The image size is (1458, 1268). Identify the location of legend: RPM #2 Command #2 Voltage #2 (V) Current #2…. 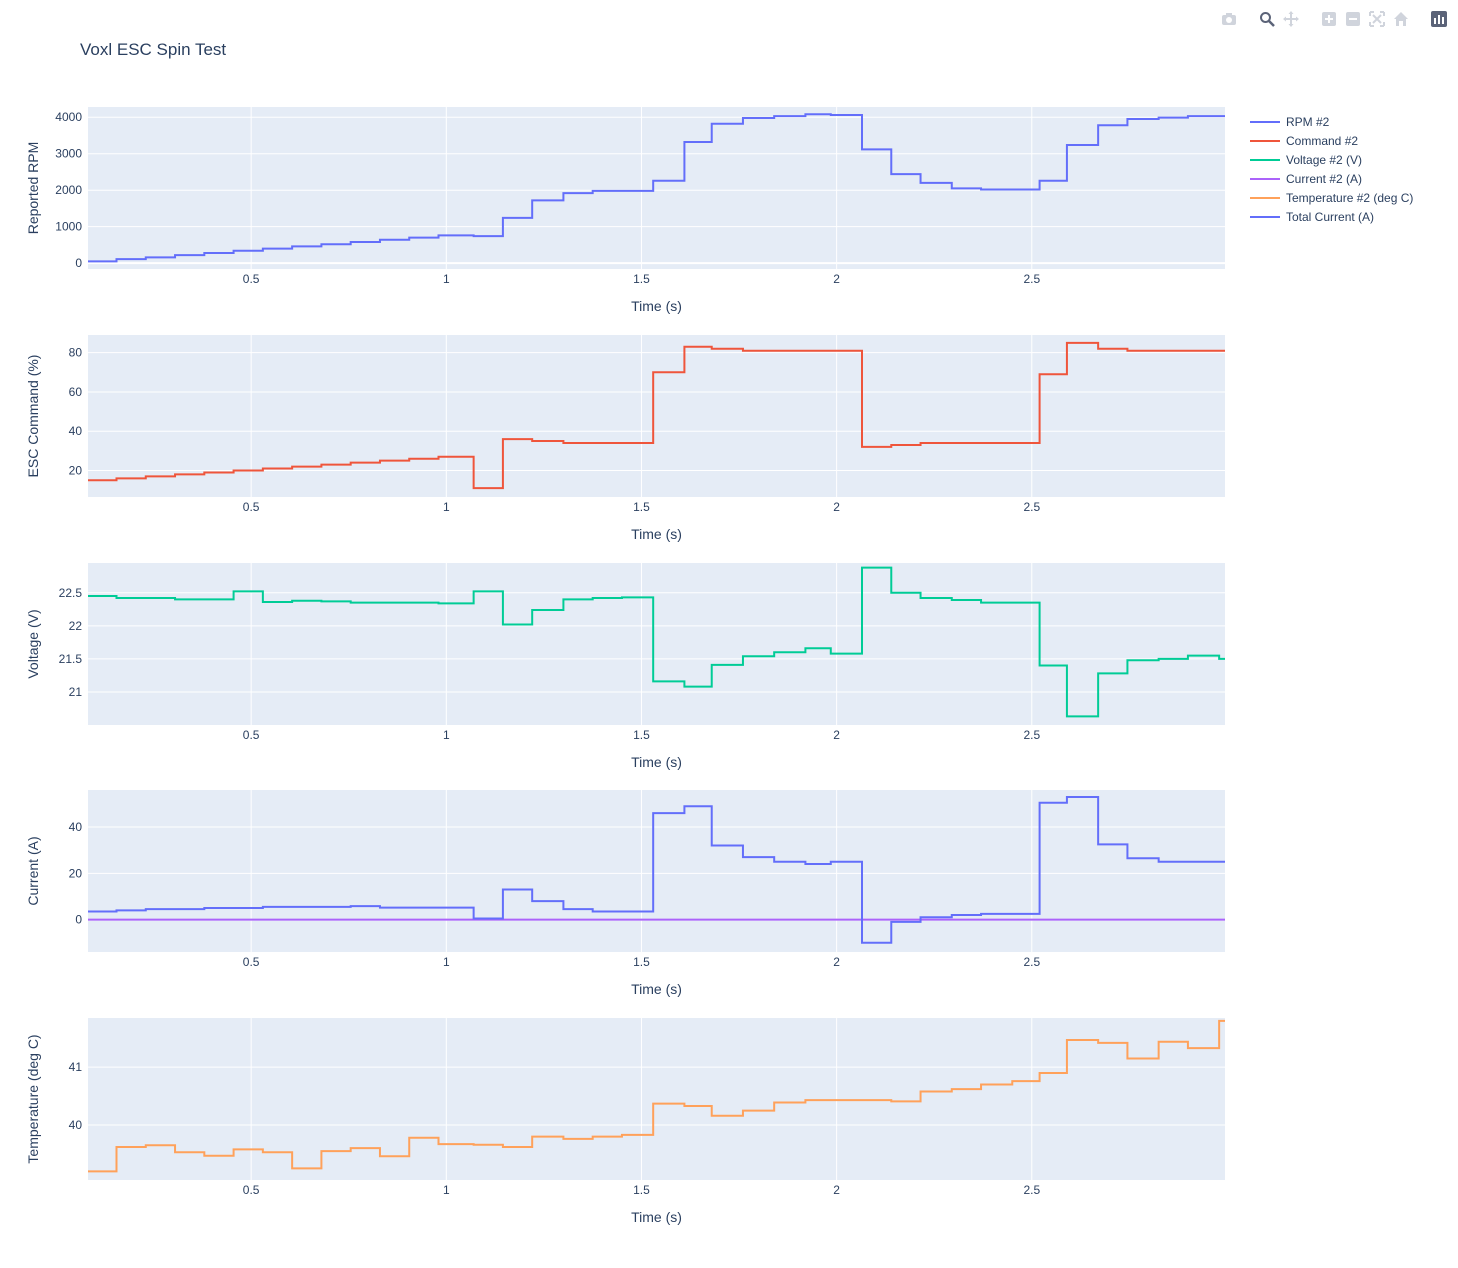
(1331, 169).